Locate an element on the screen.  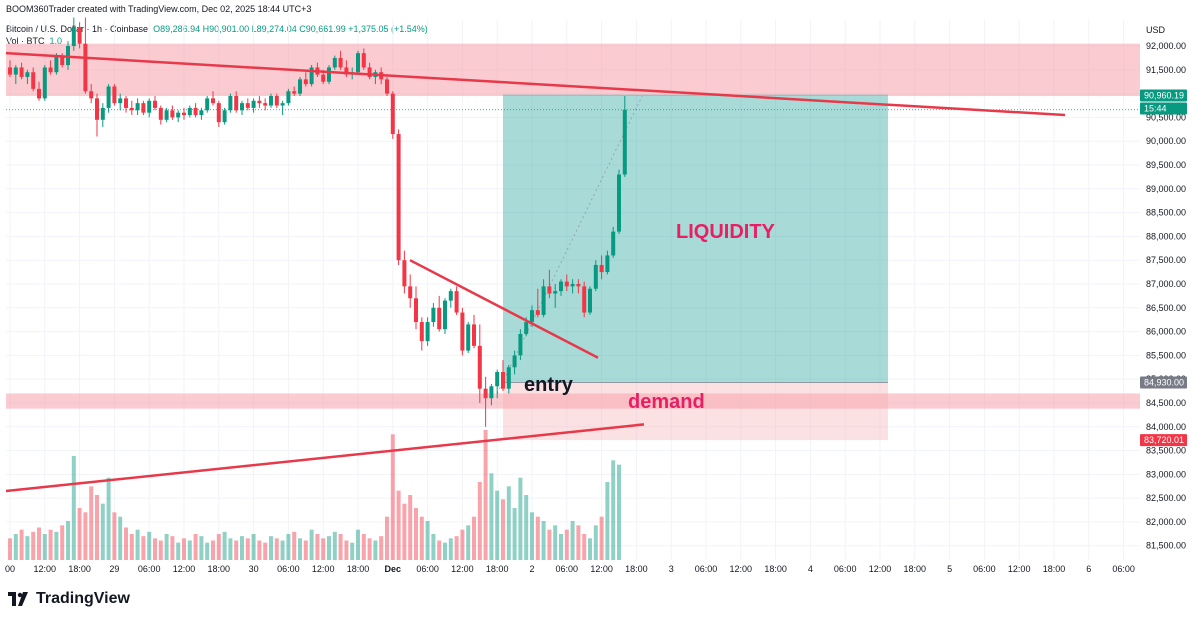
tradingview-brand: TradingView is located at coordinates (69, 599).